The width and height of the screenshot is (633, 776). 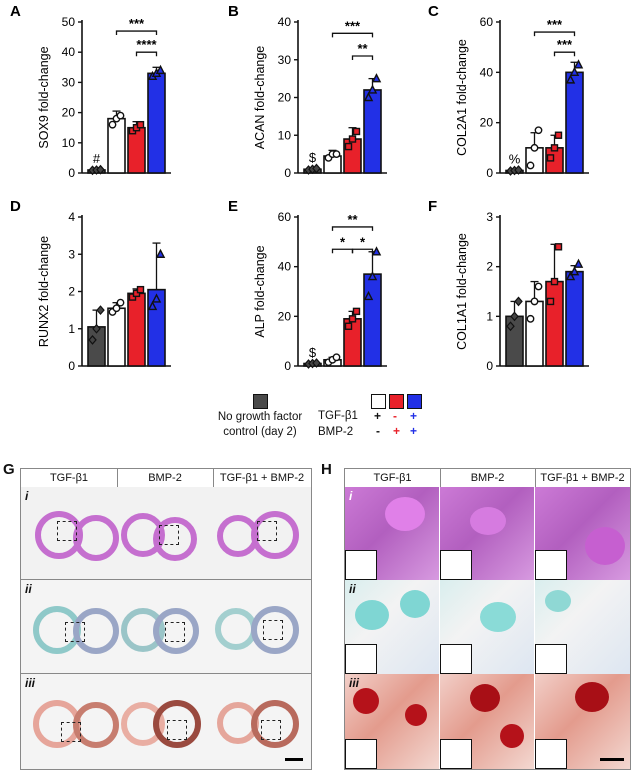 What do you see at coordinates (15, 11) in the screenshot?
I see `panel-letter: A` at bounding box center [15, 11].